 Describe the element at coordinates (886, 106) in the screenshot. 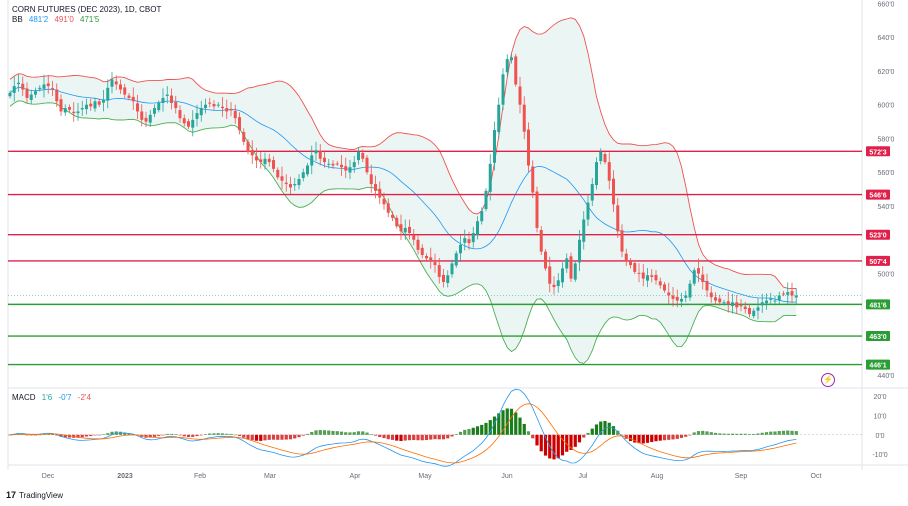

I see `y-tick-label: 600'0` at that location.